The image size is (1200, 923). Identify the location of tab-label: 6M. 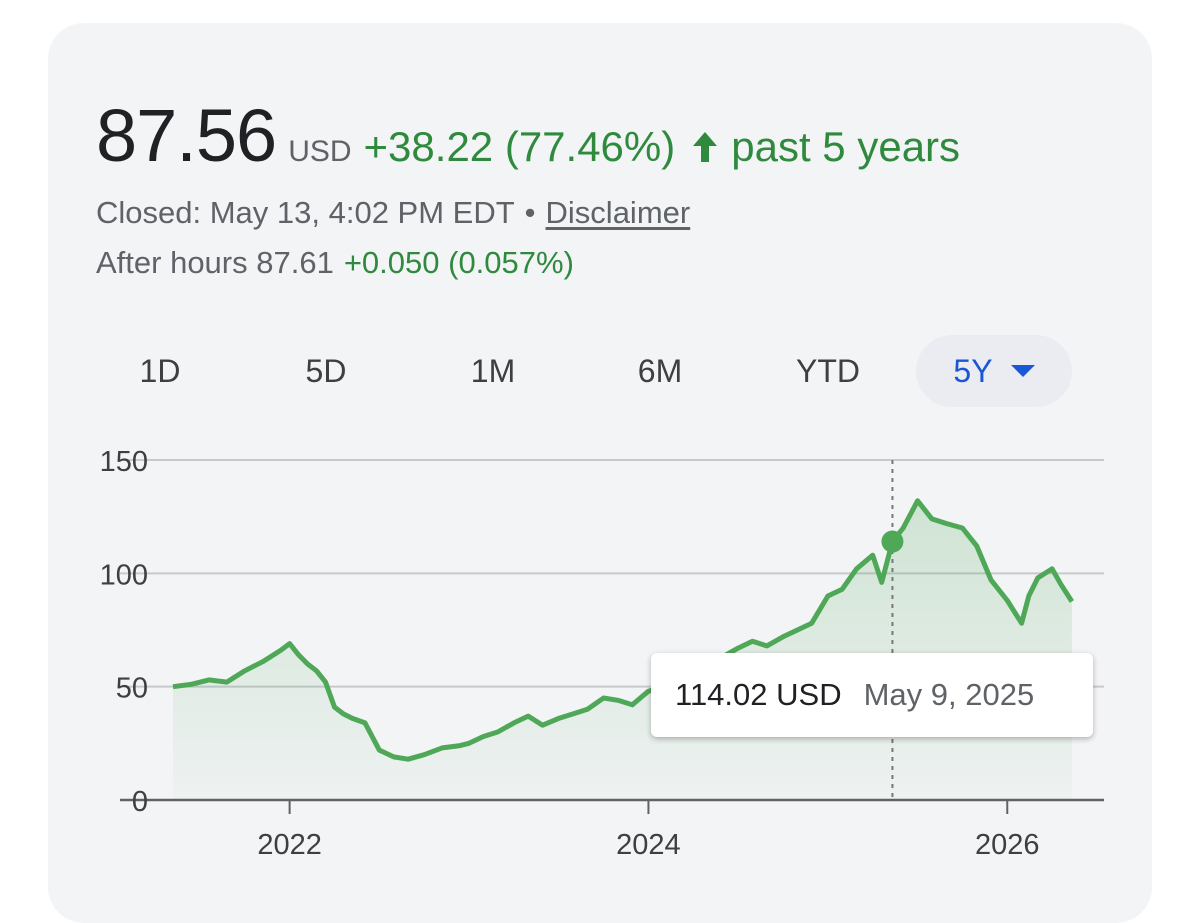
(660, 371).